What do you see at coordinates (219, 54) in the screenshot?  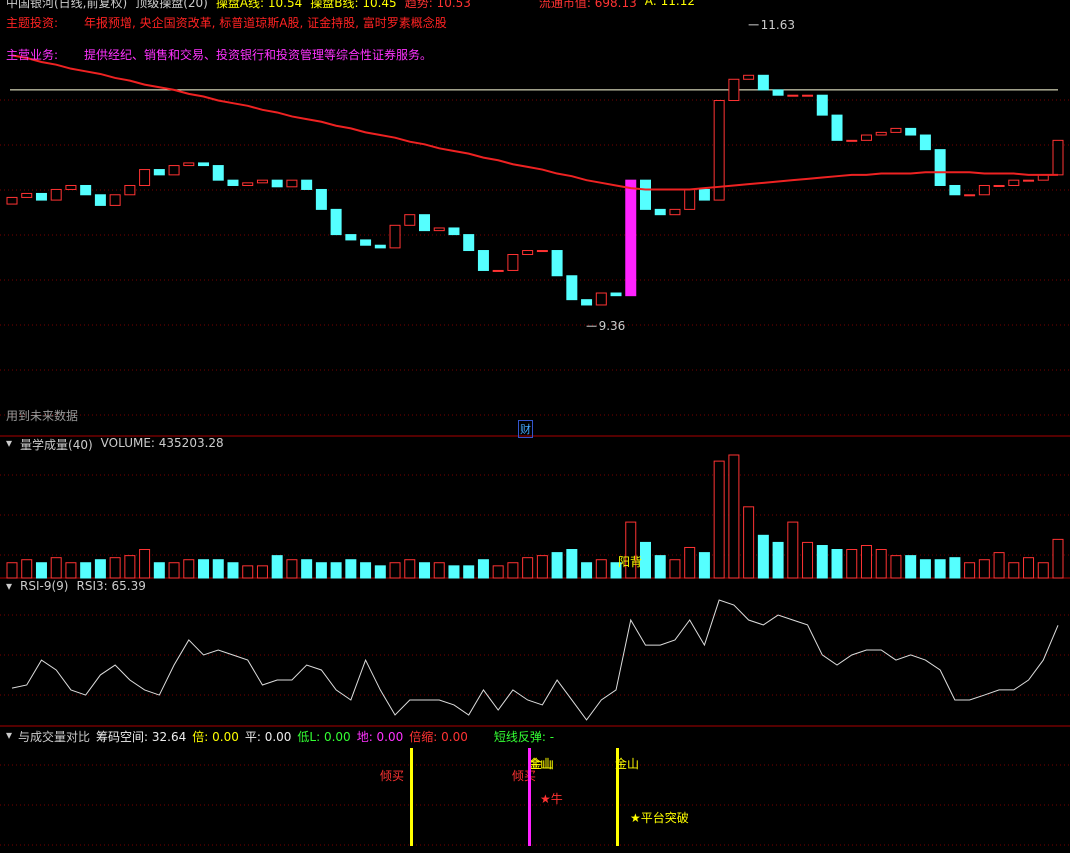 I see `business: 主营业务: 提供经纪、销售和交易、投资银行和投资管理等综合性证券服务。` at bounding box center [219, 54].